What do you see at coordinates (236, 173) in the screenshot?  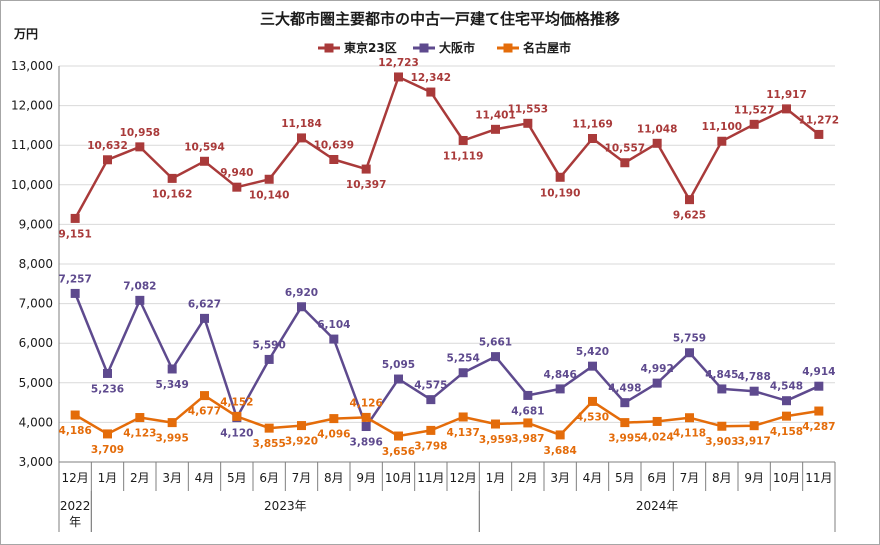 I see `data-label: 9,940` at bounding box center [236, 173].